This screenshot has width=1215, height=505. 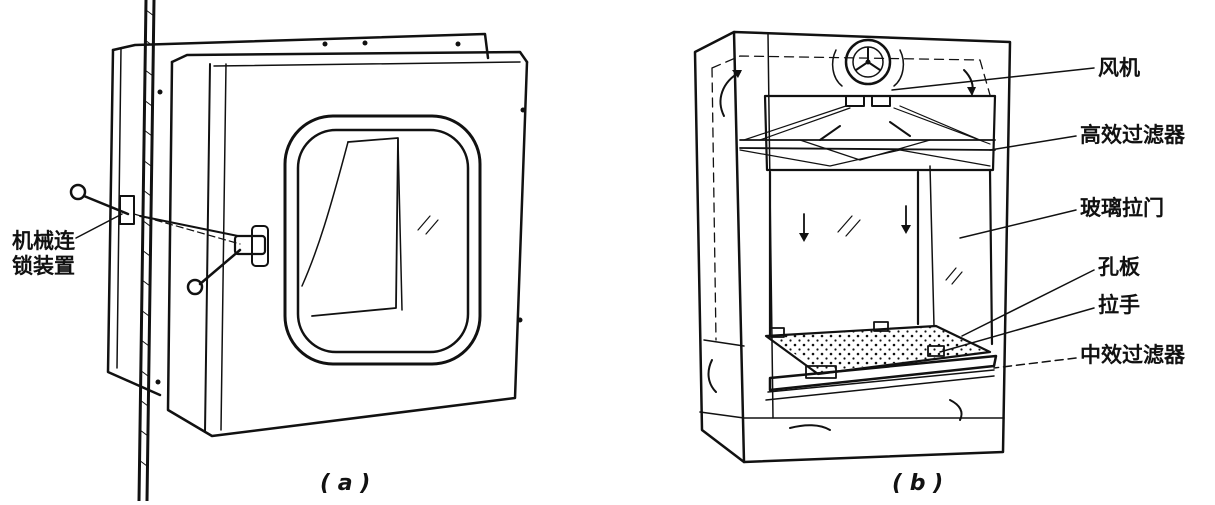 What do you see at coordinates (1133, 355) in the screenshot?
I see `label-medium-filter: 中效过滤器` at bounding box center [1133, 355].